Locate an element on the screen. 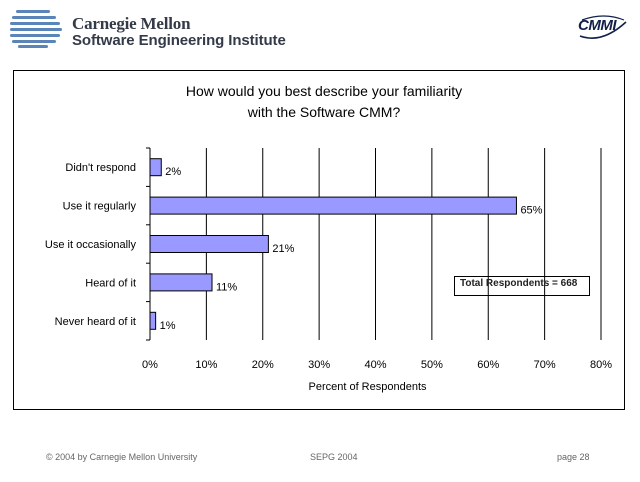  cmmi-logo: CMMI is located at coordinates (602, 28).